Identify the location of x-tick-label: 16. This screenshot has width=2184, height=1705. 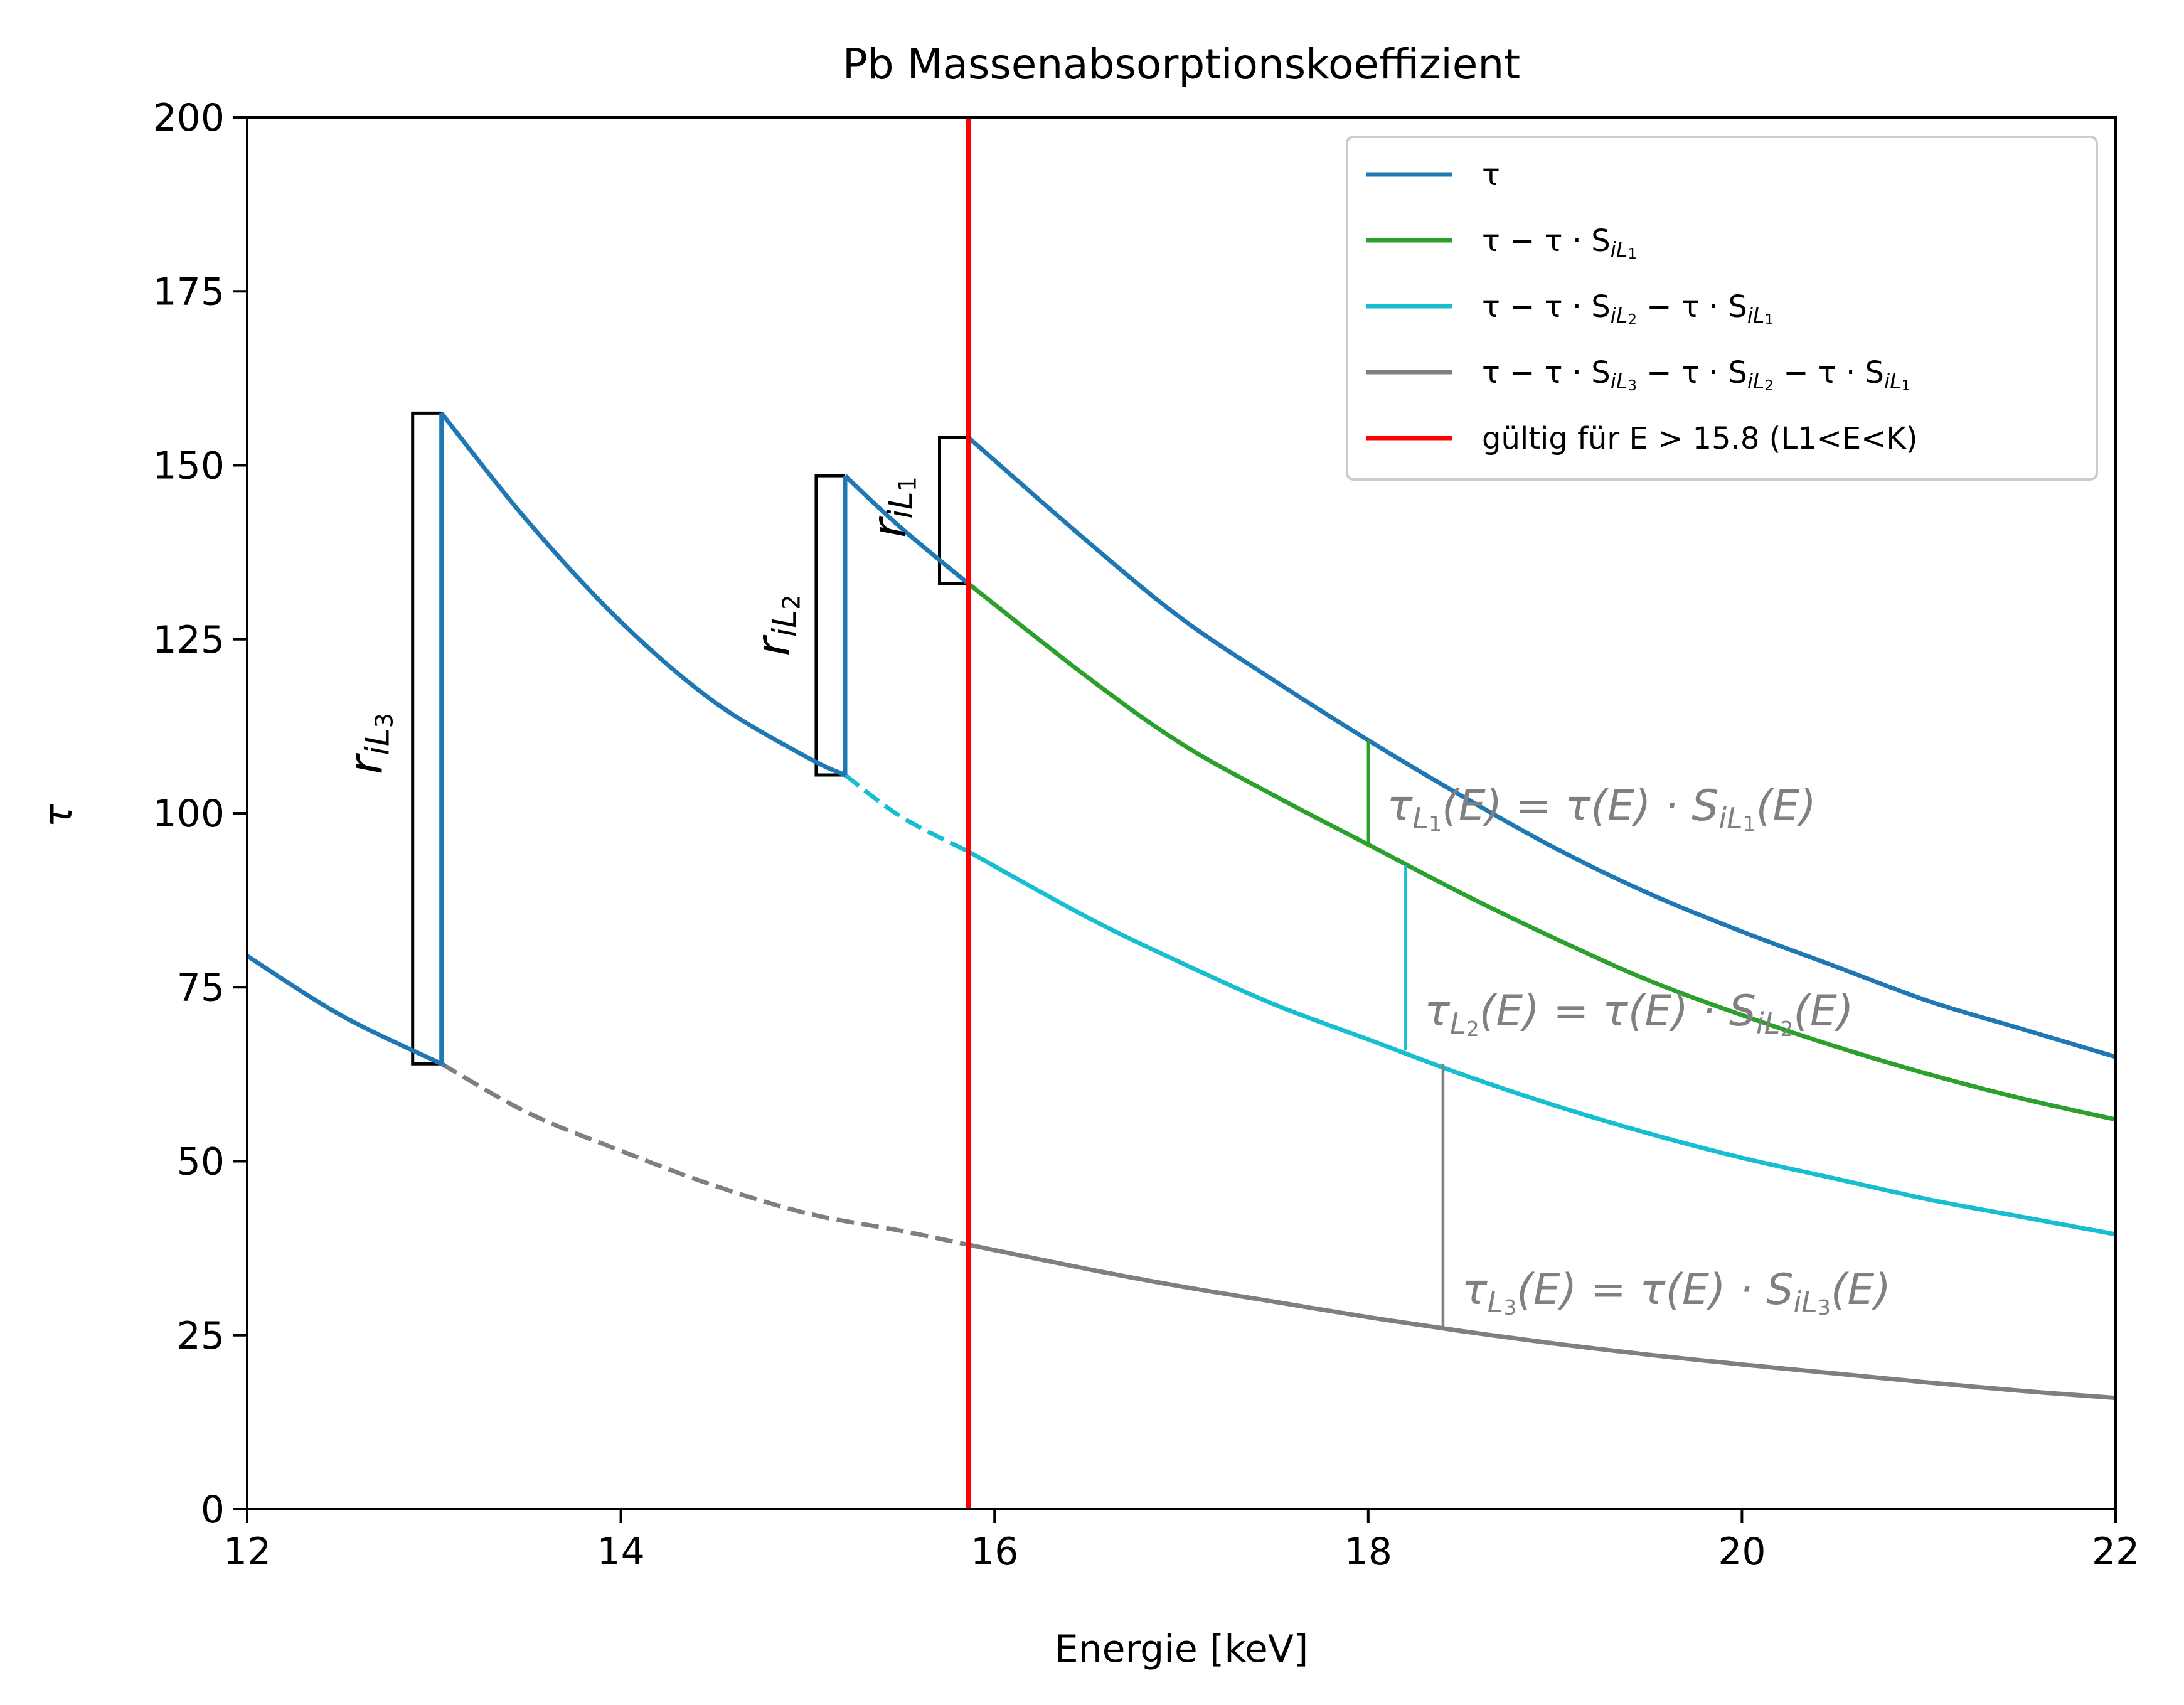
(995, 1552).